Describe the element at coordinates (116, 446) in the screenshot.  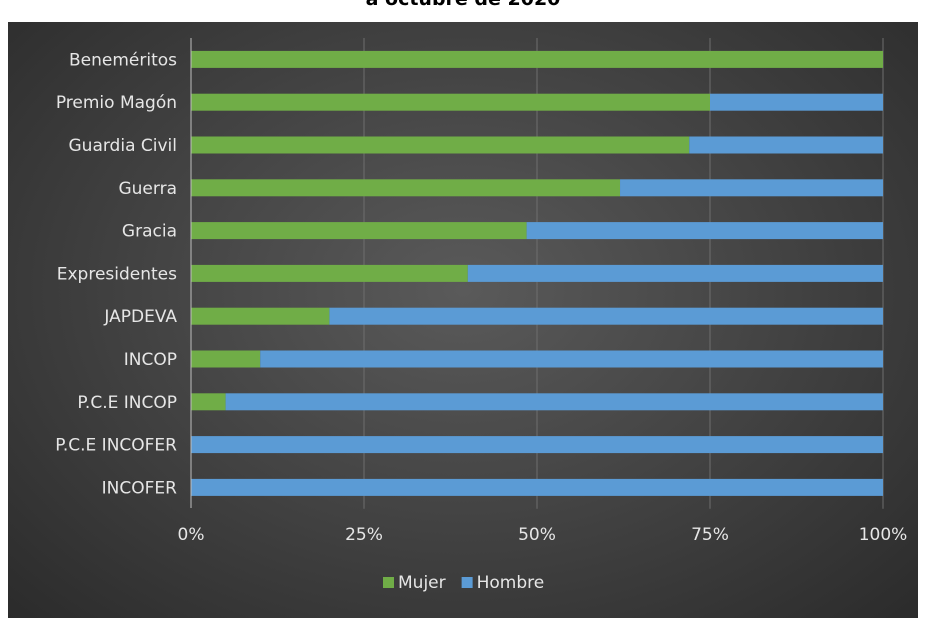
I see `category-label: P.C.E INCOFER` at that location.